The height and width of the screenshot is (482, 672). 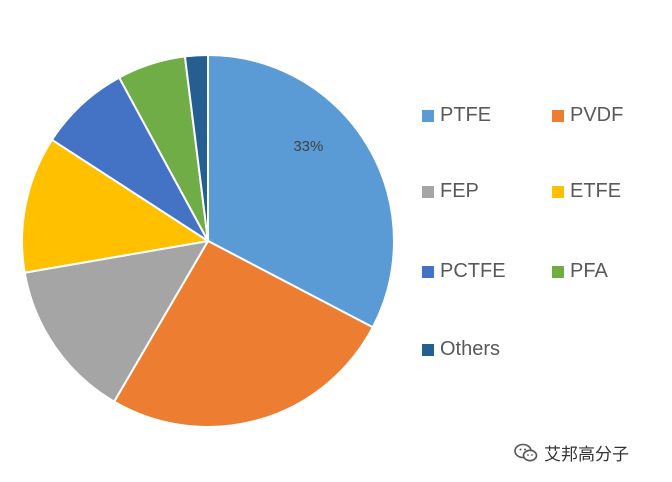 I want to click on legend-item-pctfe: PCTFE, so click(x=464, y=271).